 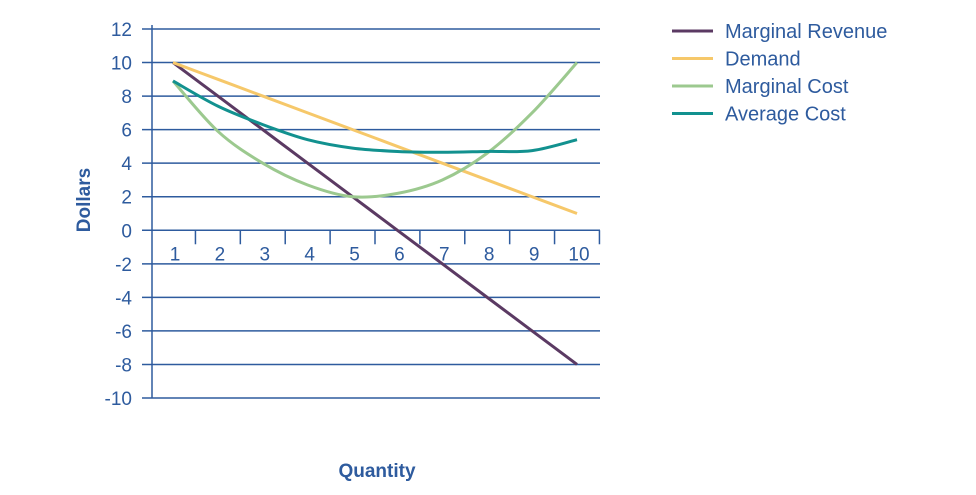 I want to click on y-tick-label: 6, so click(x=126, y=131).